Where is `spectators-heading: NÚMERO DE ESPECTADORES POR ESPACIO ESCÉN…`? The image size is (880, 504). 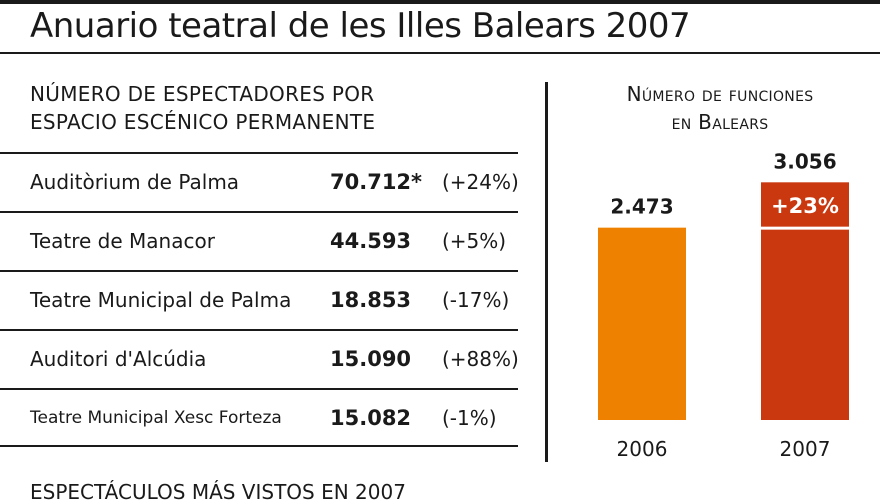 spectators-heading: NÚMERO DE ESPECTADORES POR ESPACIO ESCÉN… is located at coordinates (265, 108).